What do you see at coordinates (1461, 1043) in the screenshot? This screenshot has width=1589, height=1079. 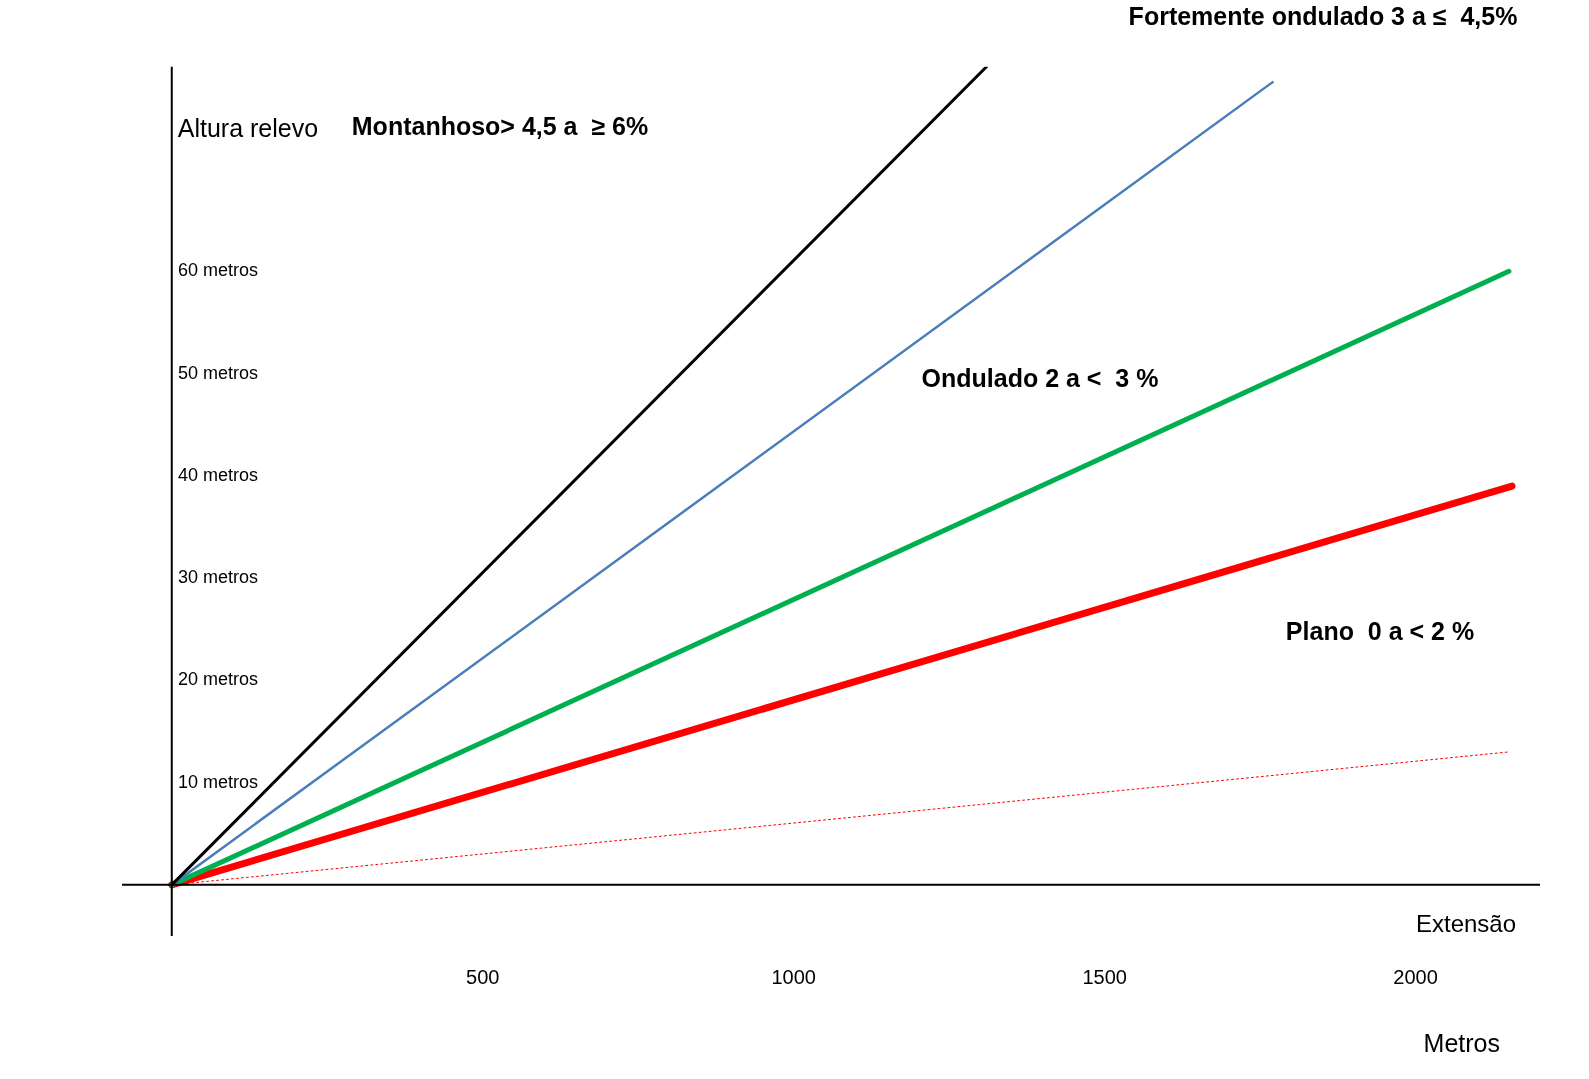 I see `x-axis-title: Metros` at bounding box center [1461, 1043].